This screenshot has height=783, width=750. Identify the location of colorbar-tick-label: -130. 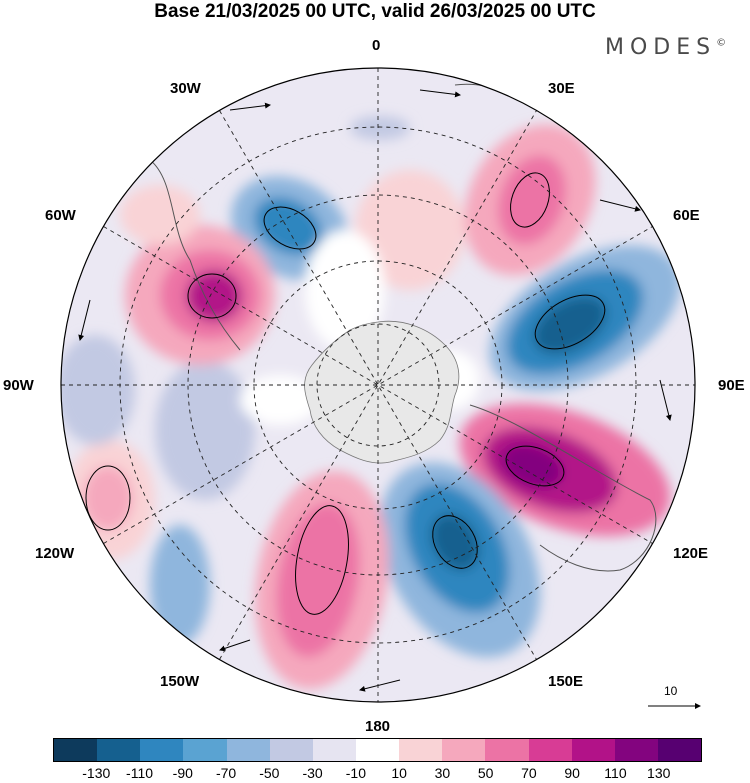
(96, 773).